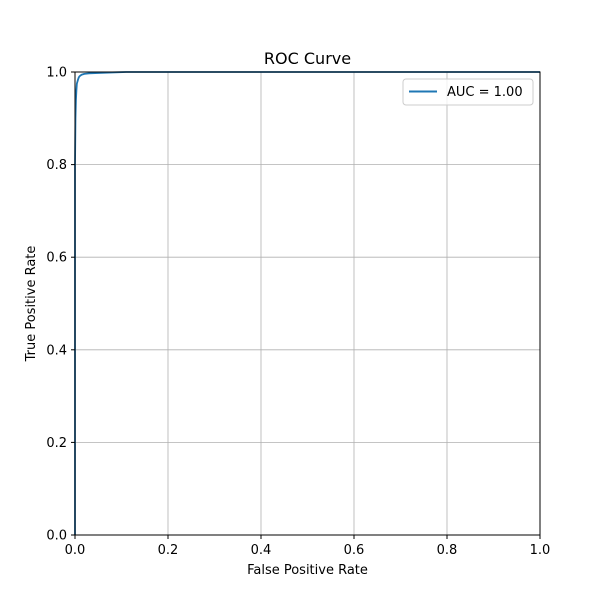 This screenshot has height=600, width=600. What do you see at coordinates (307, 570) in the screenshot?
I see `x-axis-label: False Positive Rate` at bounding box center [307, 570].